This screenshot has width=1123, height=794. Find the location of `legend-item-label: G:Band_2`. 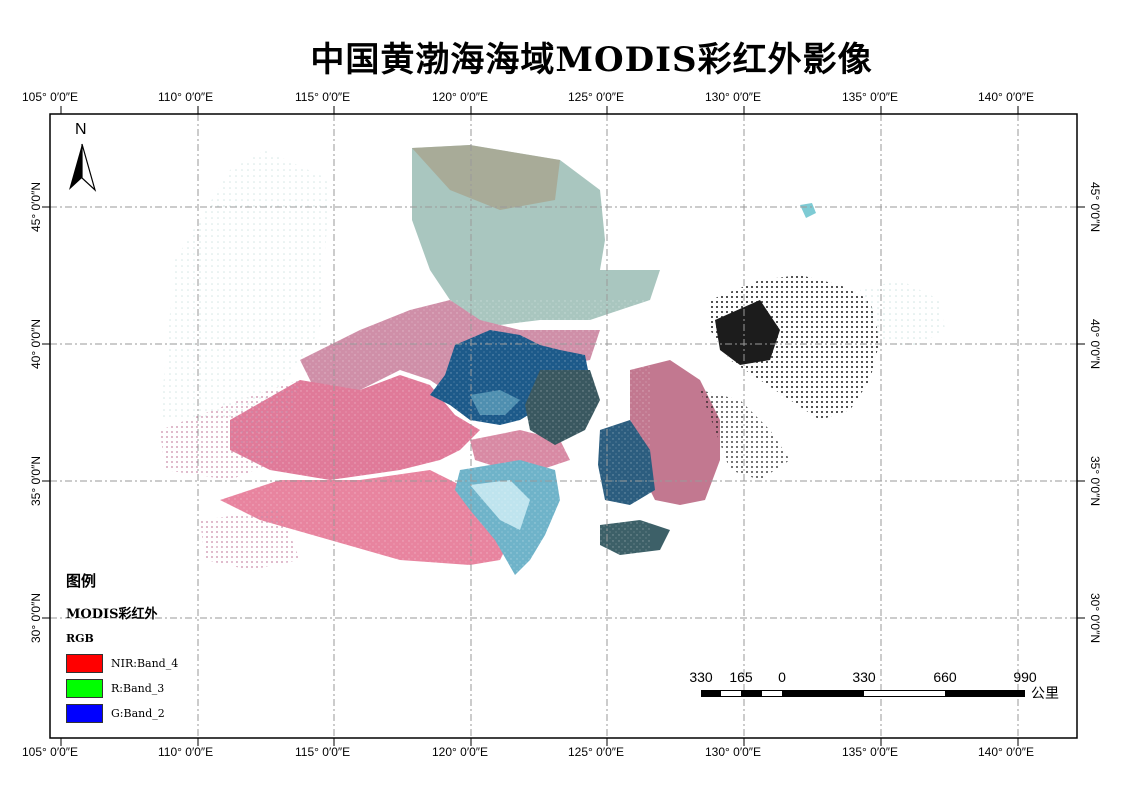

legend-item-label: G:Band_2 is located at coordinates (138, 713).